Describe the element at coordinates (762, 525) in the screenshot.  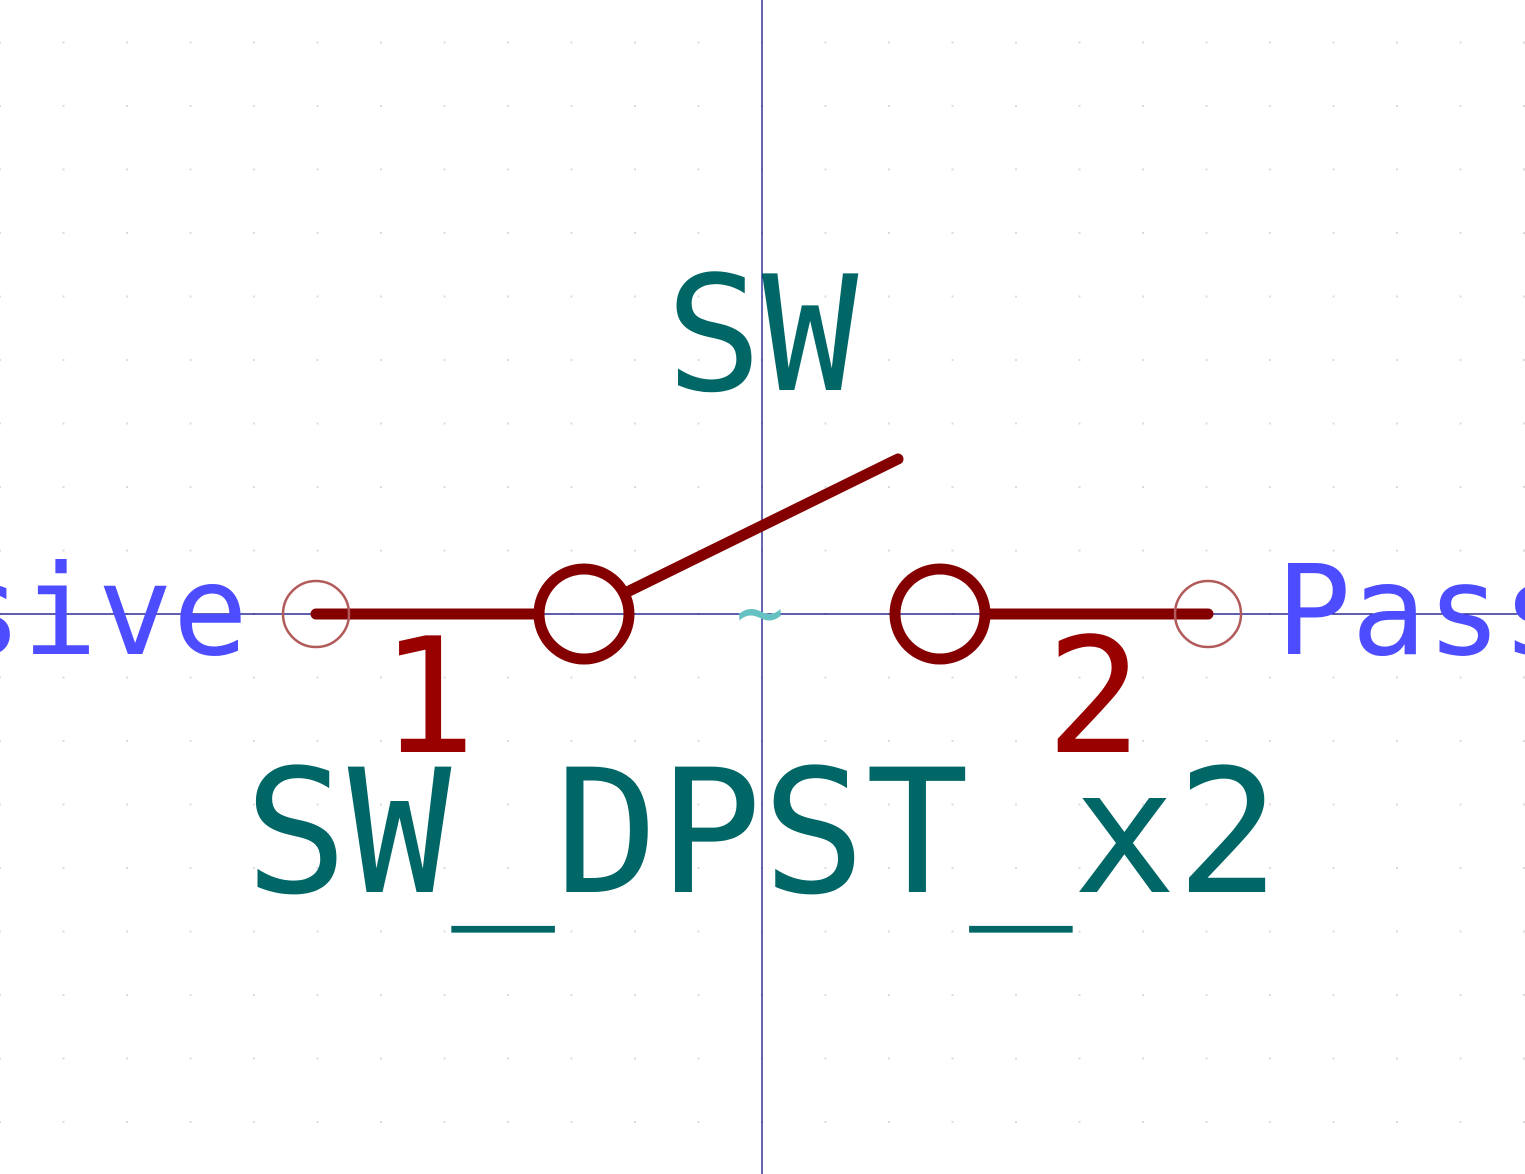
I see `switch-lever` at that location.